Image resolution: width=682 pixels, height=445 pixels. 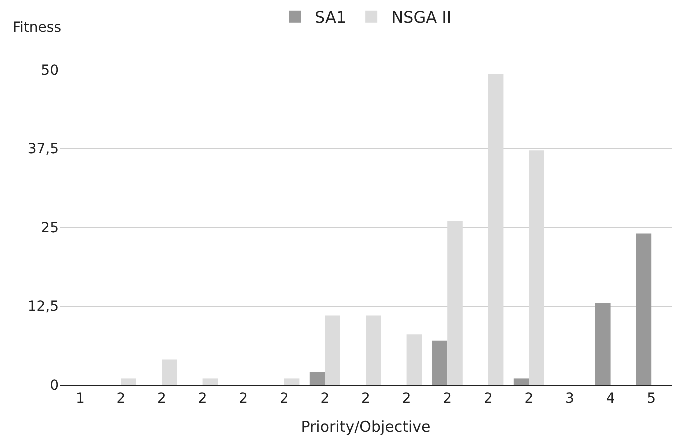 What do you see at coordinates (54, 386) in the screenshot?
I see `y-tick-label: 0` at bounding box center [54, 386].